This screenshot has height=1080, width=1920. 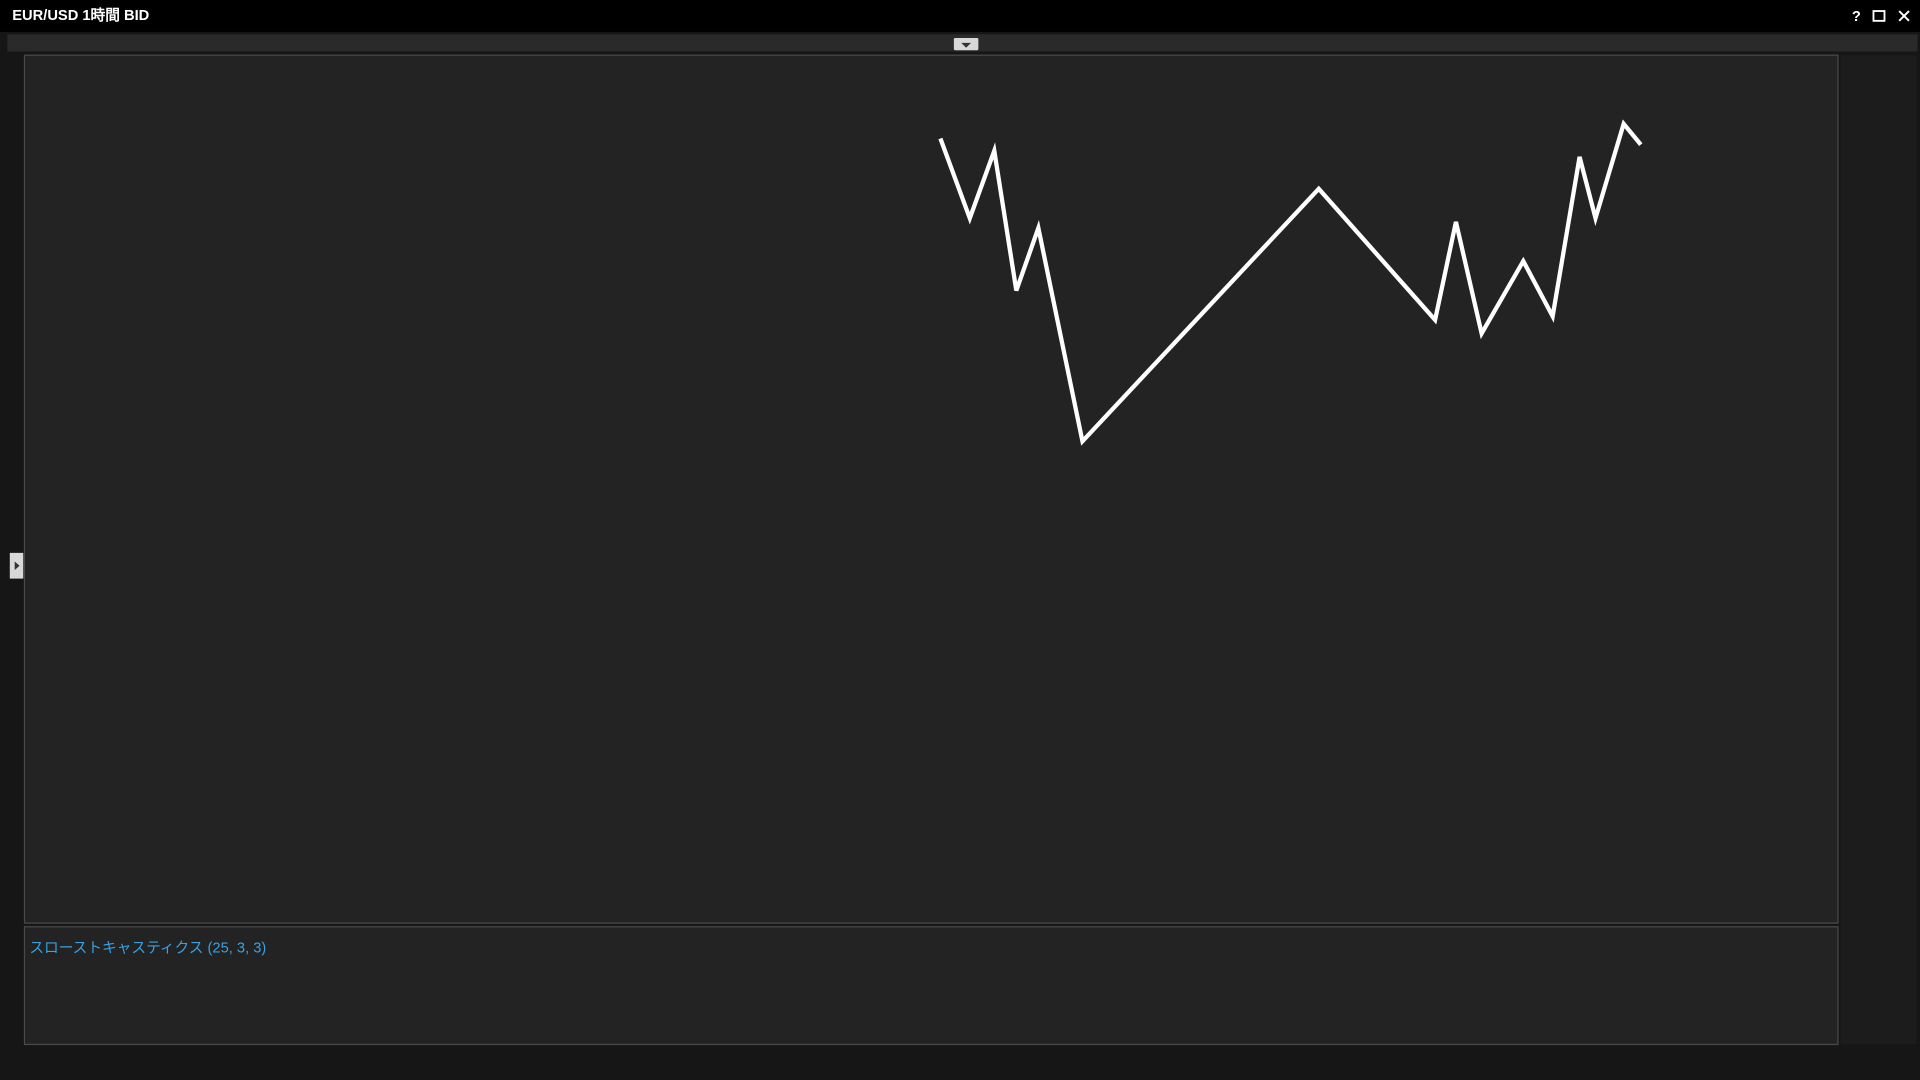 I want to click on help-button: ?, so click(x=1856, y=17).